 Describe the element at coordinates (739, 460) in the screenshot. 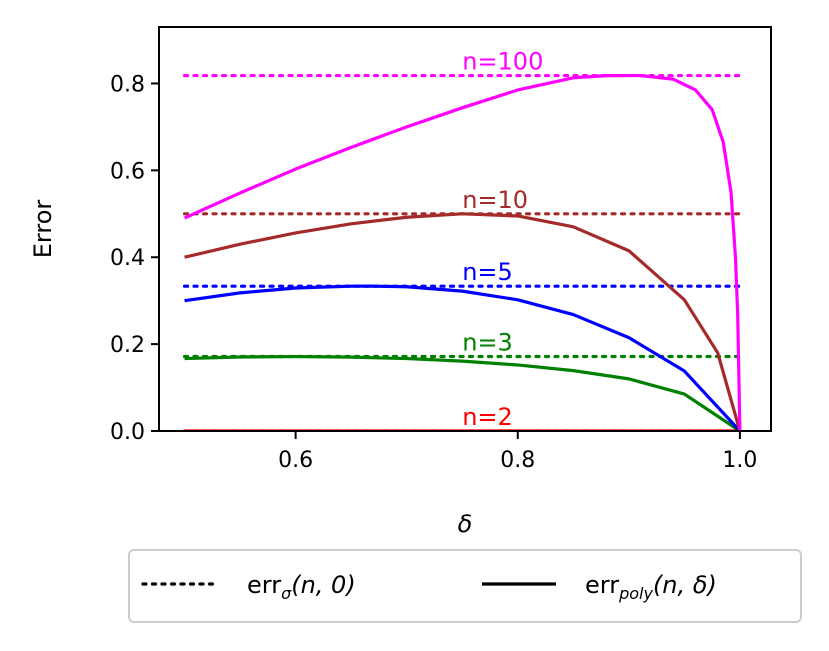

I see `x-tick-label: 1.0` at that location.